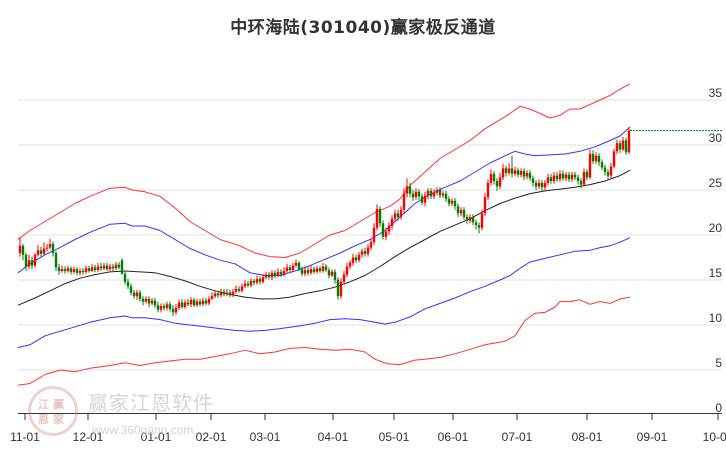  Describe the element at coordinates (156, 437) in the screenshot. I see `x-tick-label: 01-01` at that location.